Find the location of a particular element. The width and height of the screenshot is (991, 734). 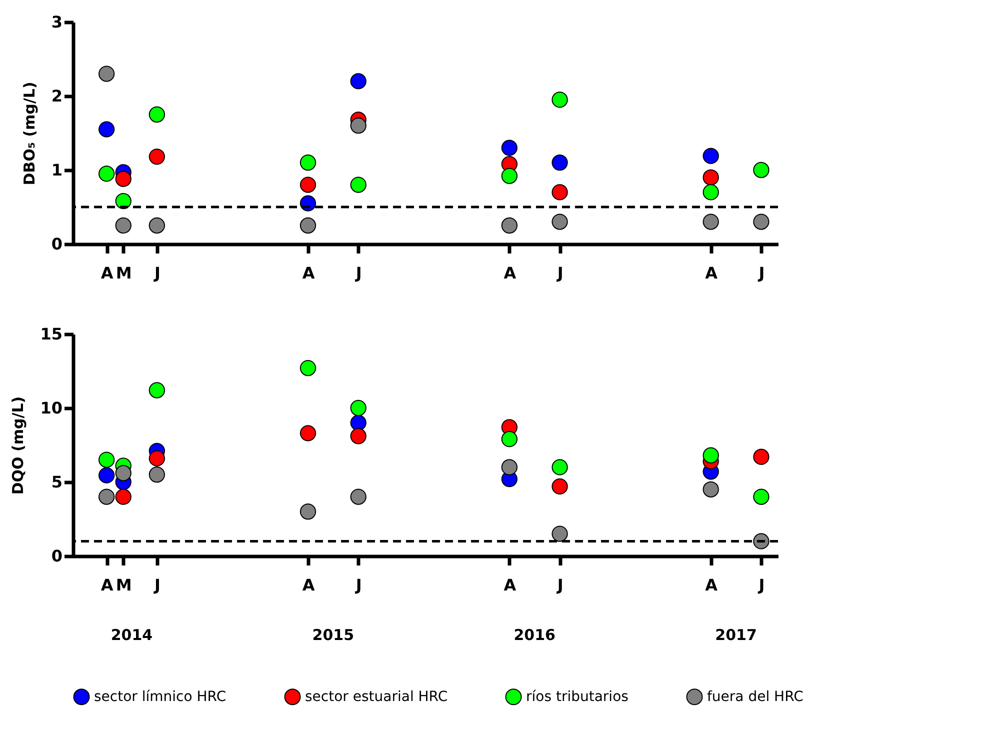

y-tick-label: 3 is located at coordinates (56, 22).